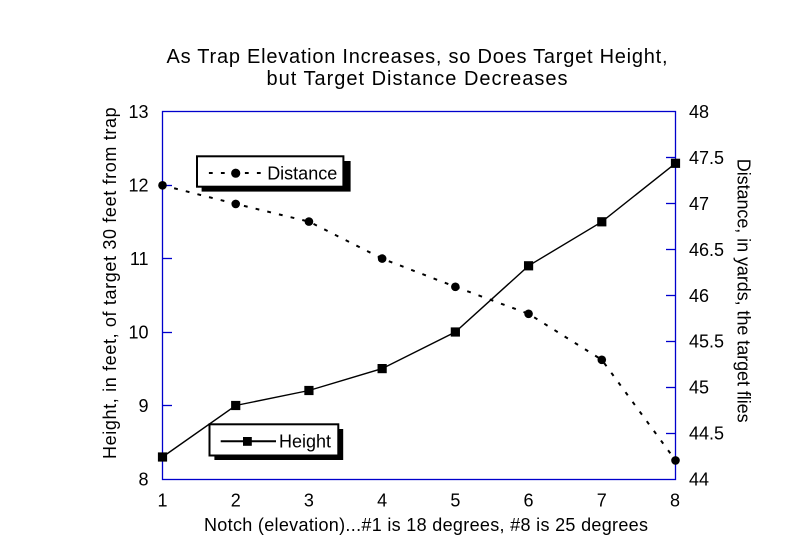 Image resolution: width=810 pixels, height=552 pixels. What do you see at coordinates (529, 501) in the screenshot?
I see `svg-text: 6` at bounding box center [529, 501].